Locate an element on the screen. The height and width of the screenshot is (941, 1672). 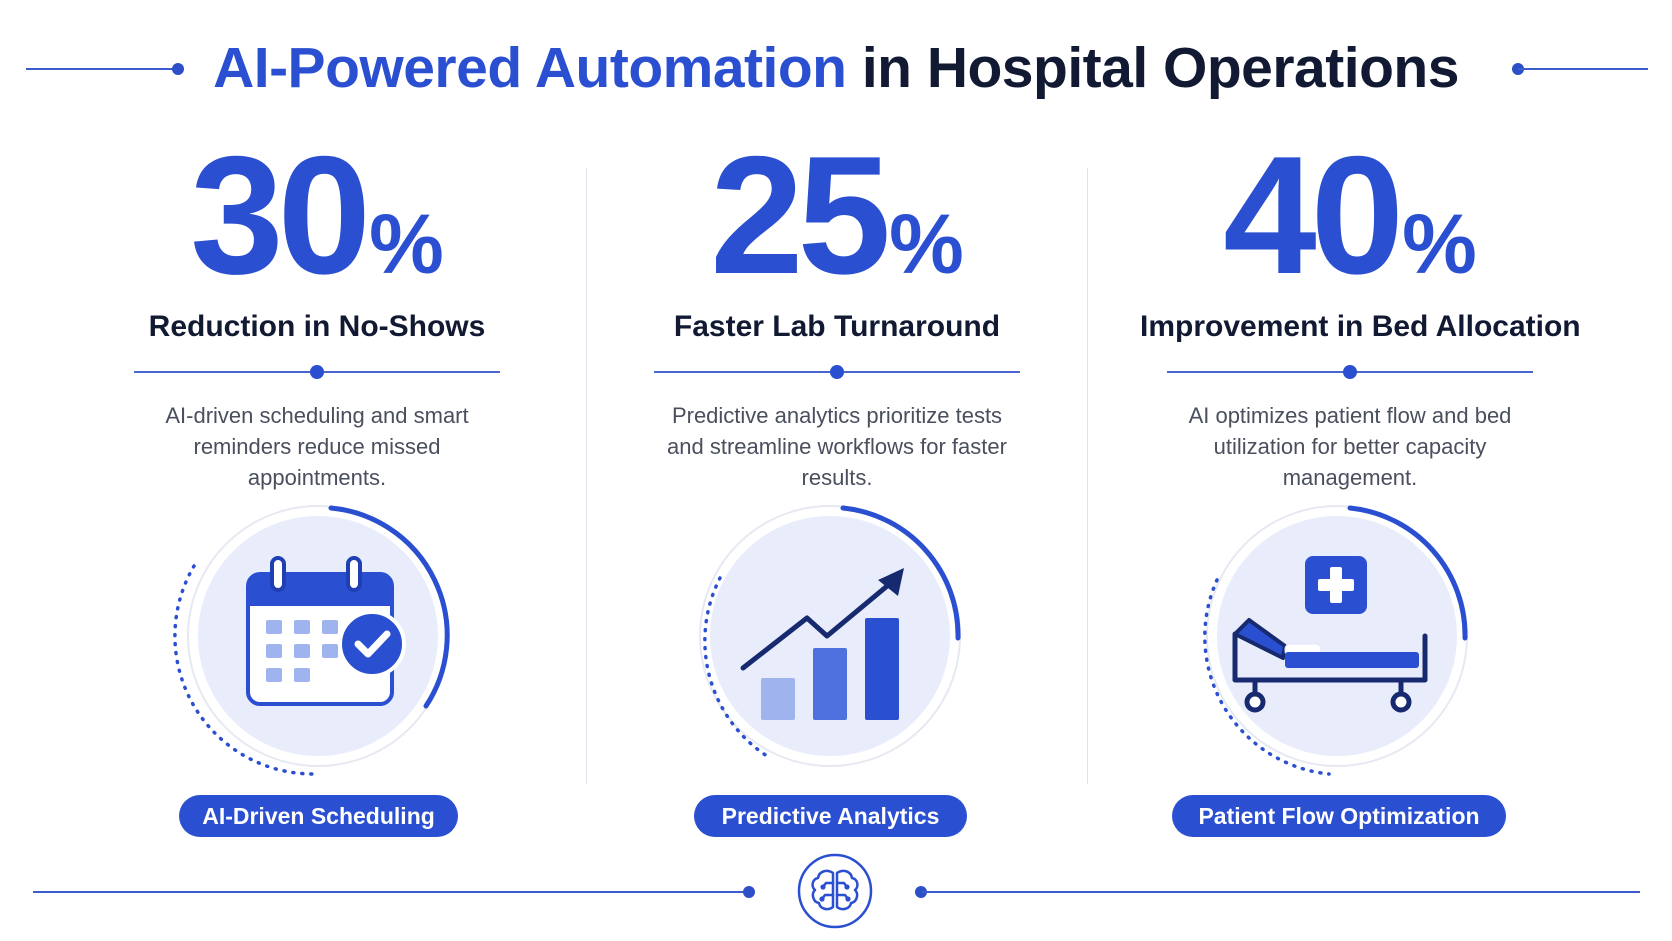
hospital-bed-icon is located at coordinates (1337, 636).